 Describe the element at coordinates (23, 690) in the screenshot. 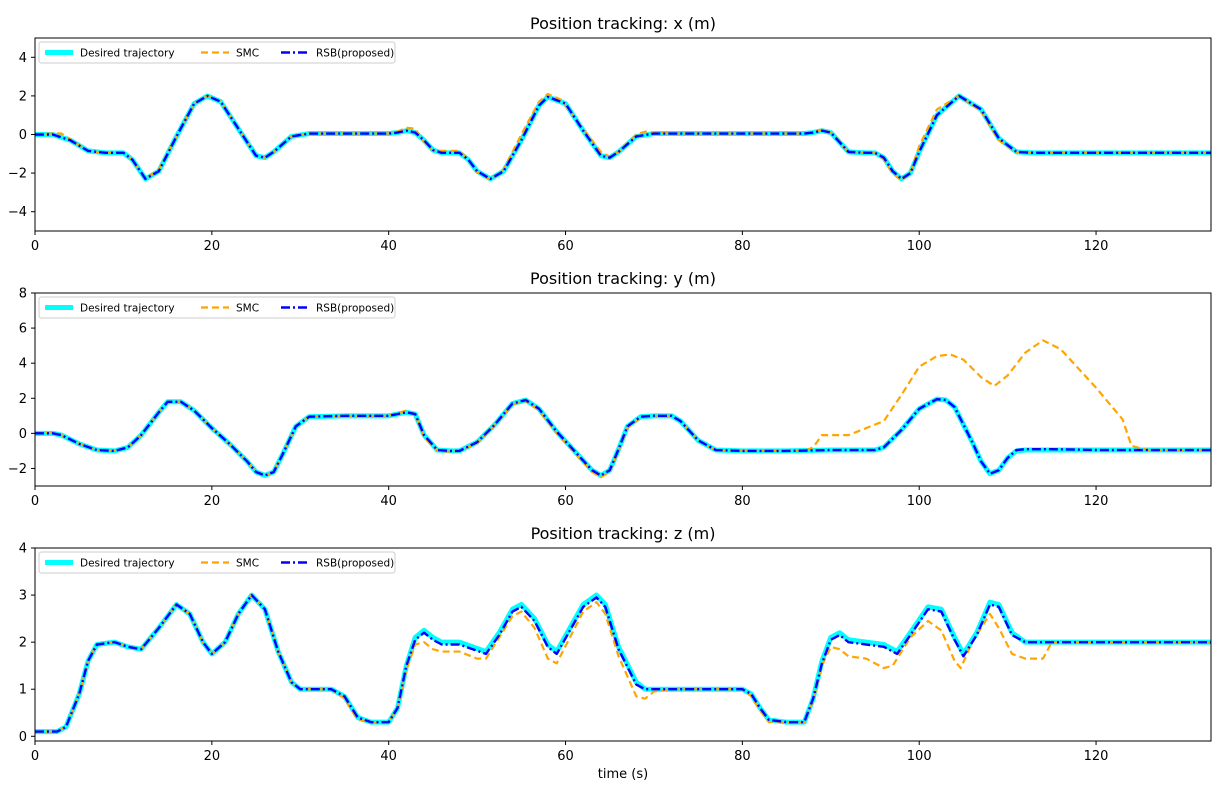

I see `y-tick-label: 1` at that location.